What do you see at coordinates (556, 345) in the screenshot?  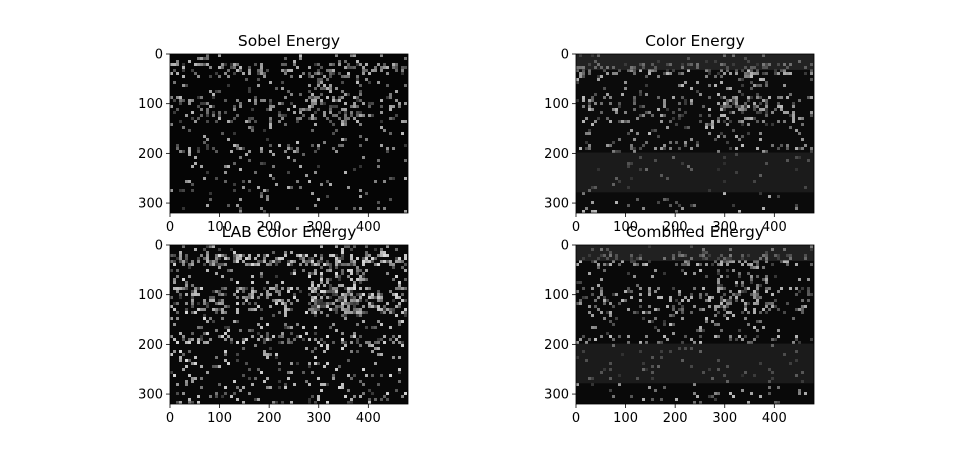 I see `combined-energy-ytick-label: 200` at bounding box center [556, 345].